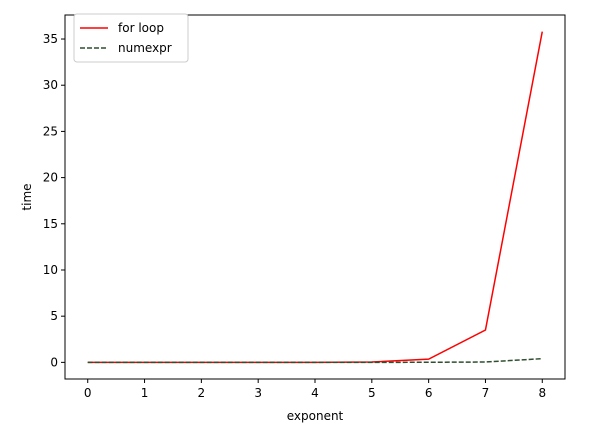 Image resolution: width=595 pixels, height=430 pixels. What do you see at coordinates (202, 393) in the screenshot?
I see `x-tick-label: 2` at bounding box center [202, 393].